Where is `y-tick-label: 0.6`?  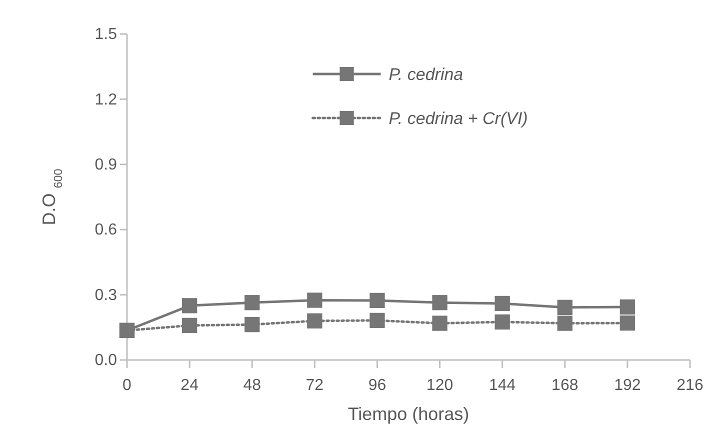 y-tick-label: 0.6 is located at coordinates (106, 230).